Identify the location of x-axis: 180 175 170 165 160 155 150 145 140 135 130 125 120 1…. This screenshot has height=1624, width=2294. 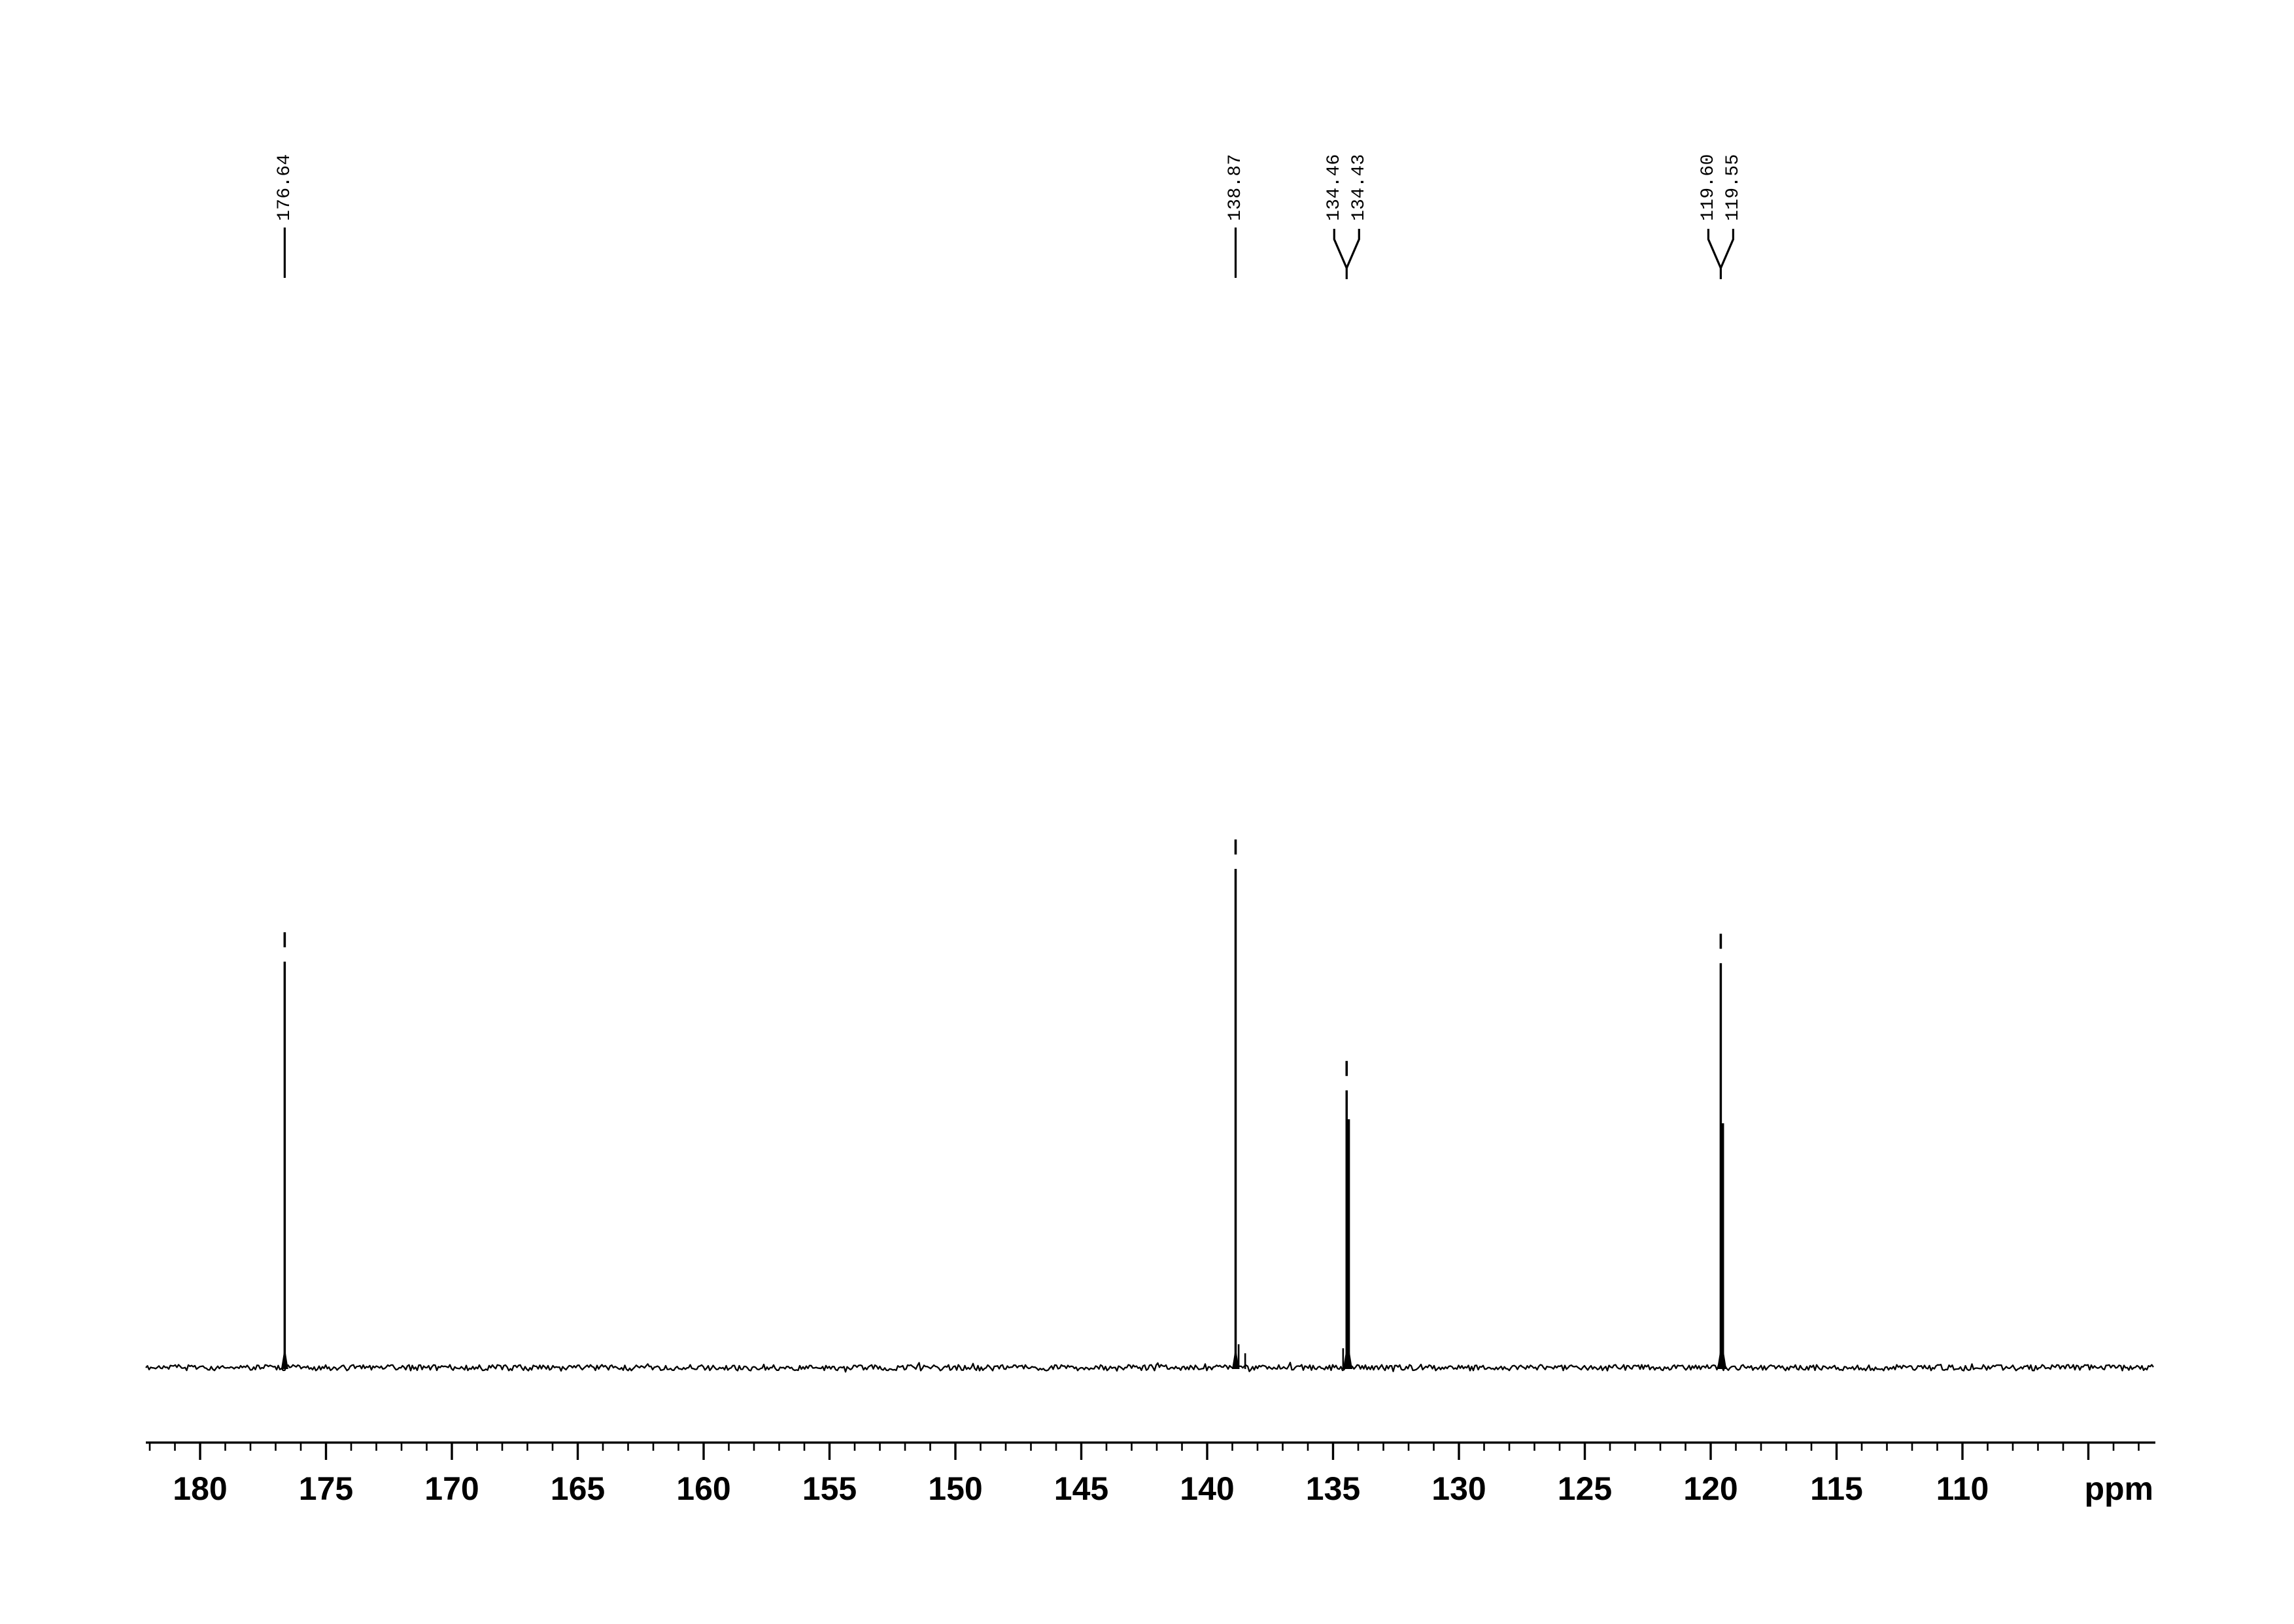
(1150, 1474).